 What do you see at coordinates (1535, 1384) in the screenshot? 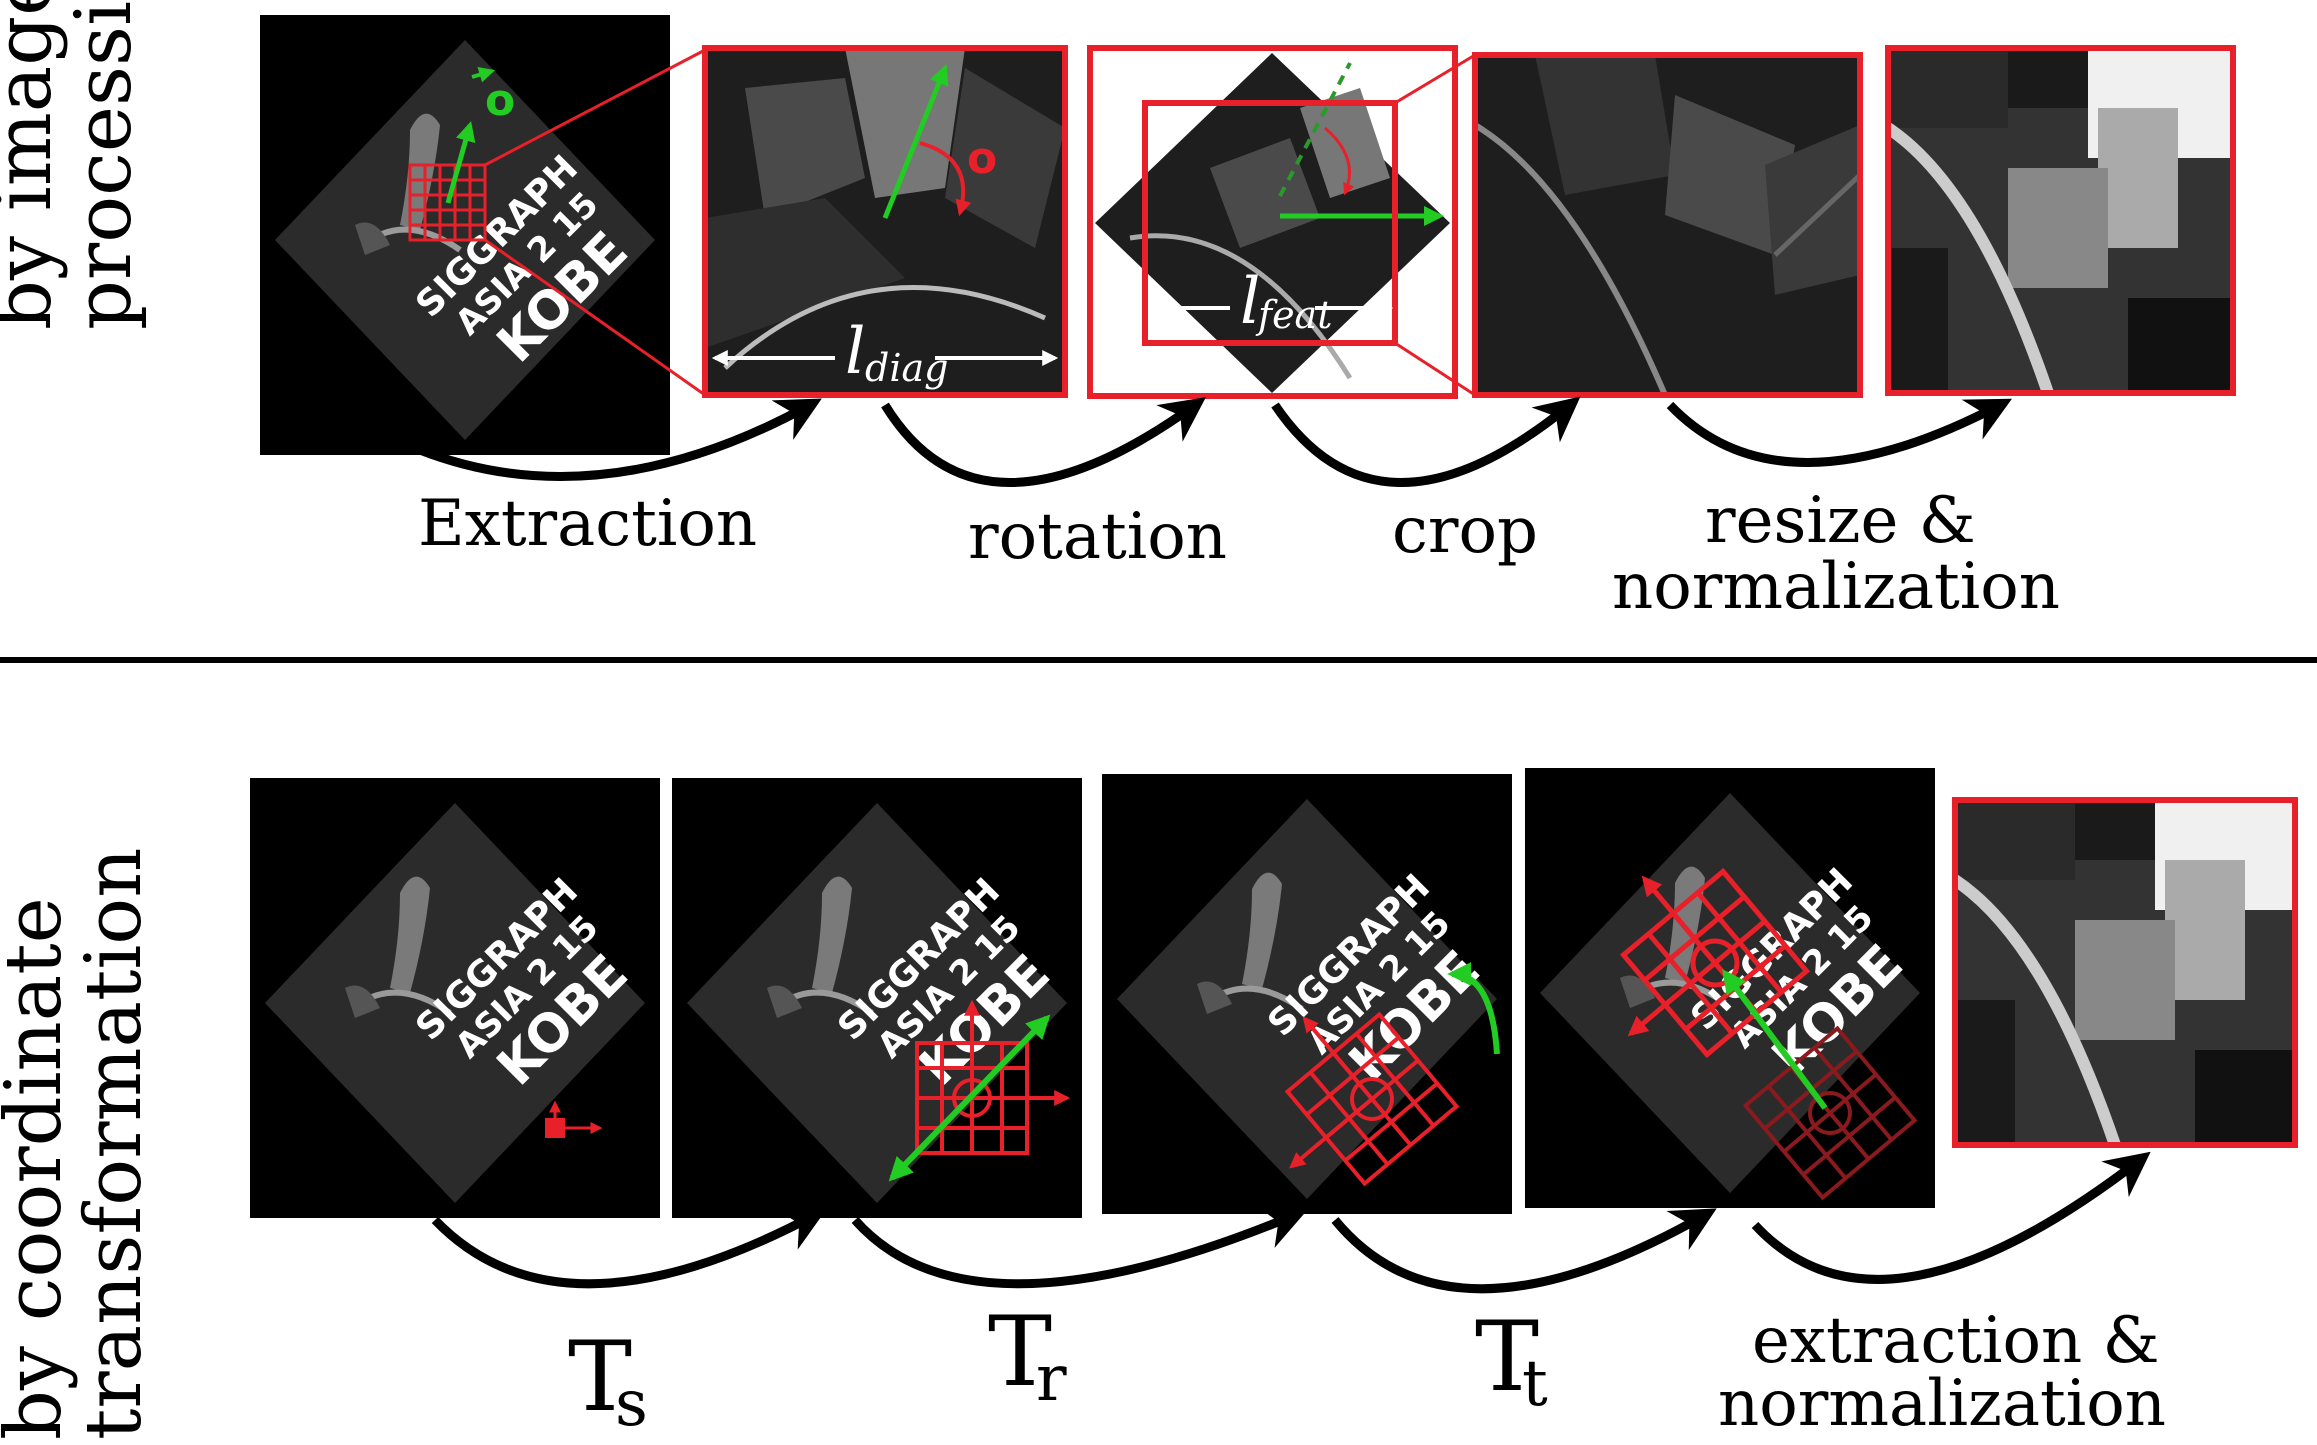
I see `transform-tt-sub: t` at bounding box center [1535, 1384].